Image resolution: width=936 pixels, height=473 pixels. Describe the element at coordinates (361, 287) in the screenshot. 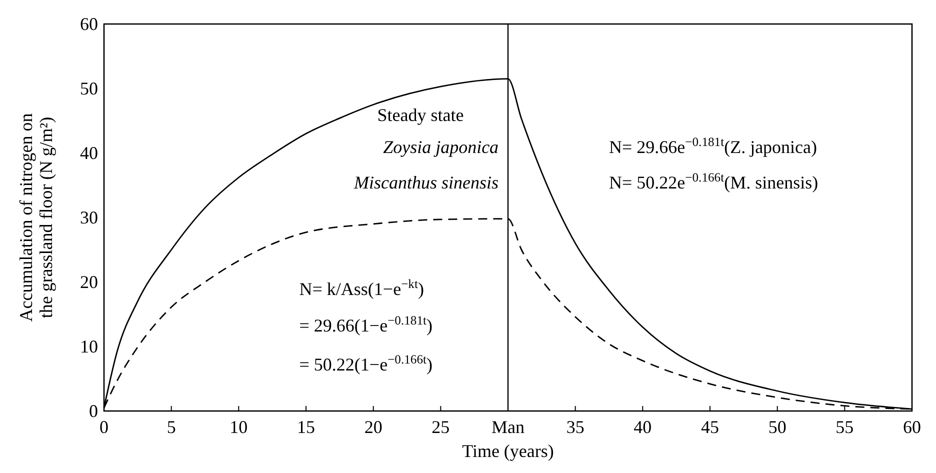

I see `annotation: N= k/Ass(1−e$^{−kt}$)` at that location.